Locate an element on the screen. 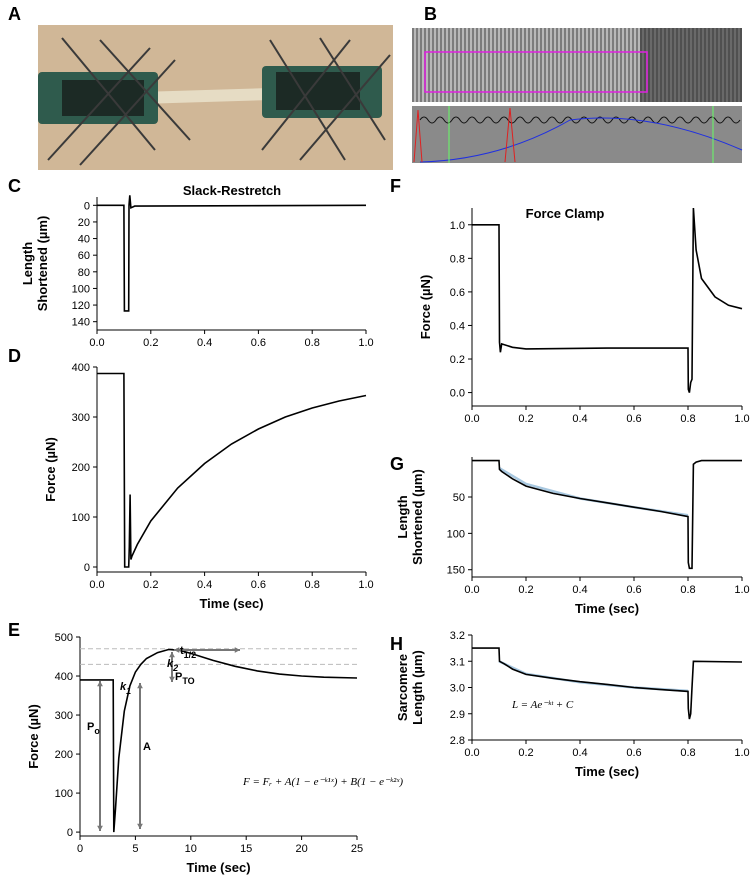 Image resolution: width=755 pixels, height=880 pixels. panel-label: C is located at coordinates (14, 186).